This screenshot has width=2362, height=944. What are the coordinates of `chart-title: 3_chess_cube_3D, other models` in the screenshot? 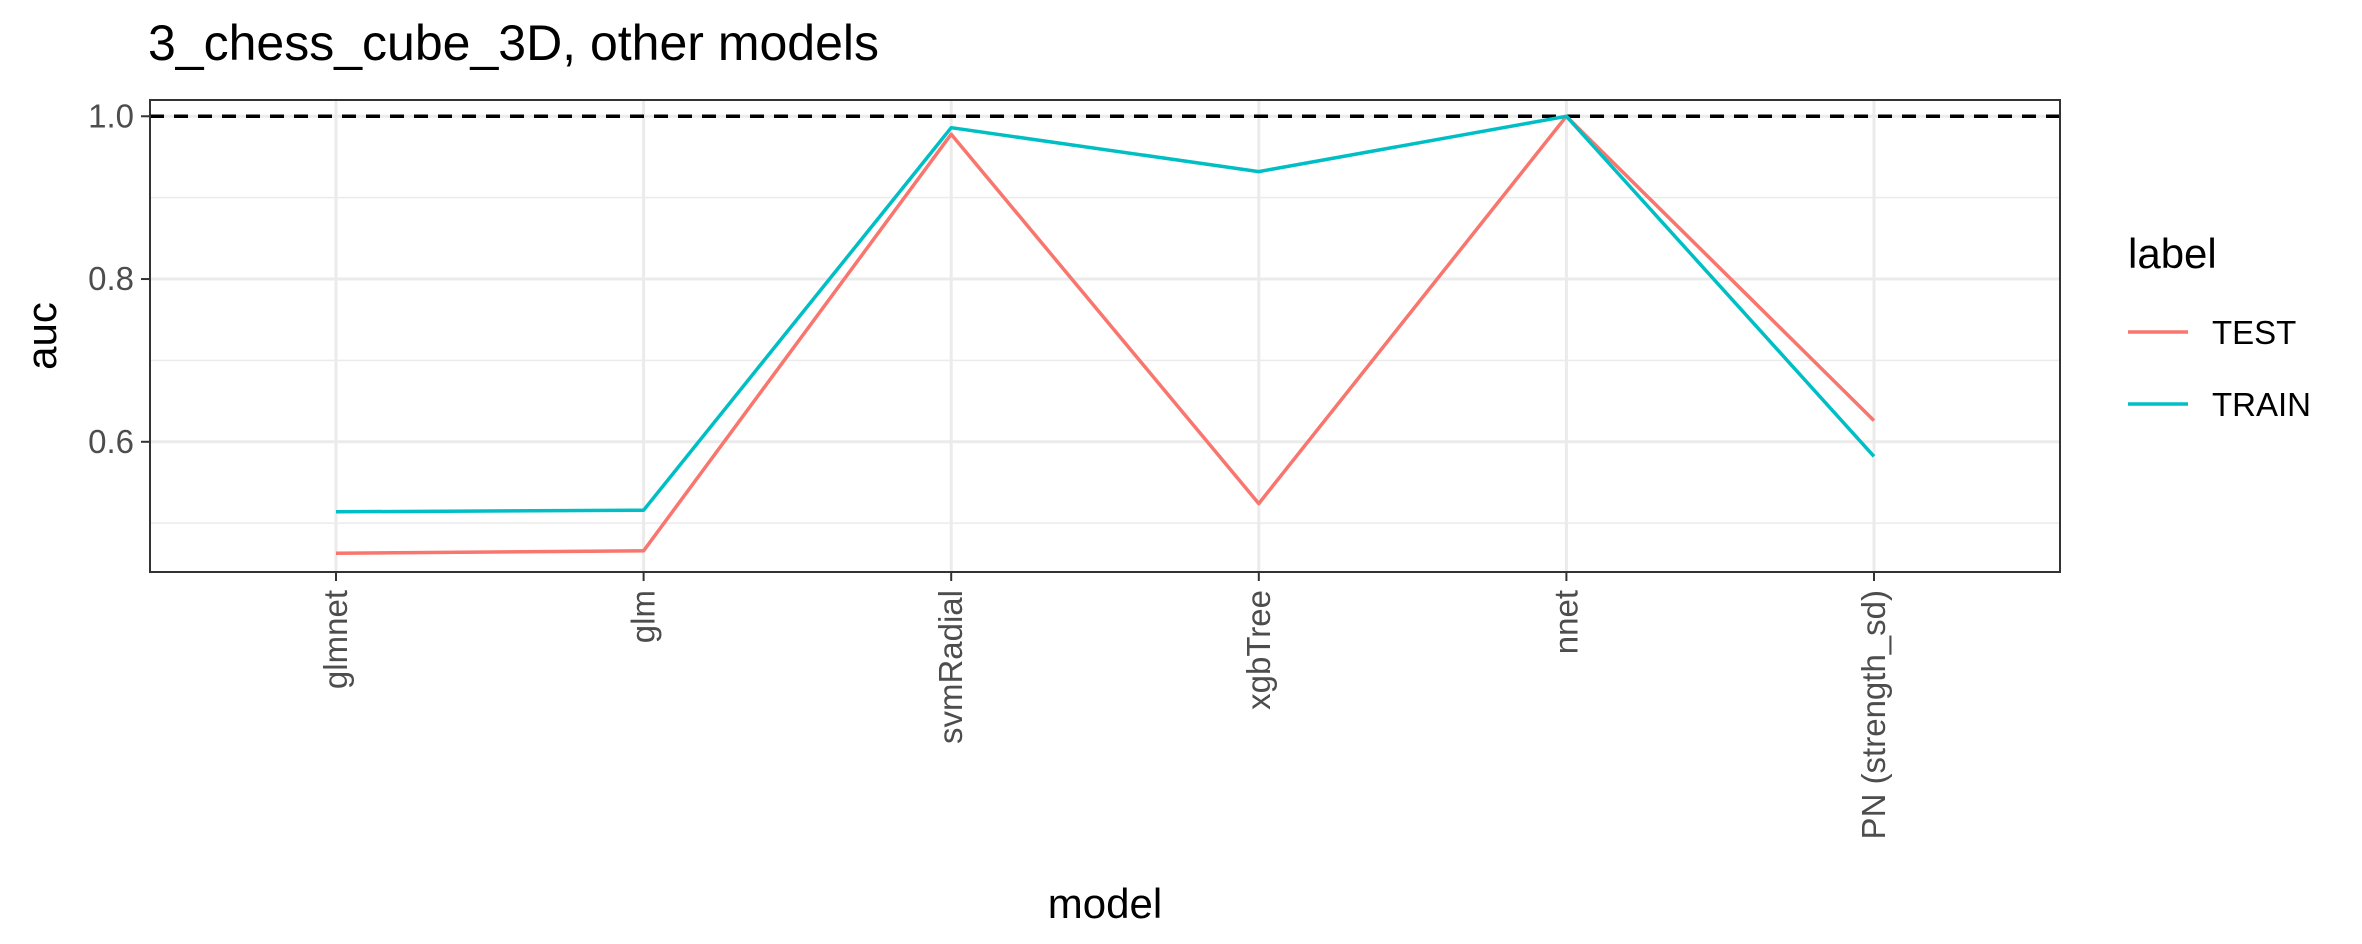 It's located at (513, 43).